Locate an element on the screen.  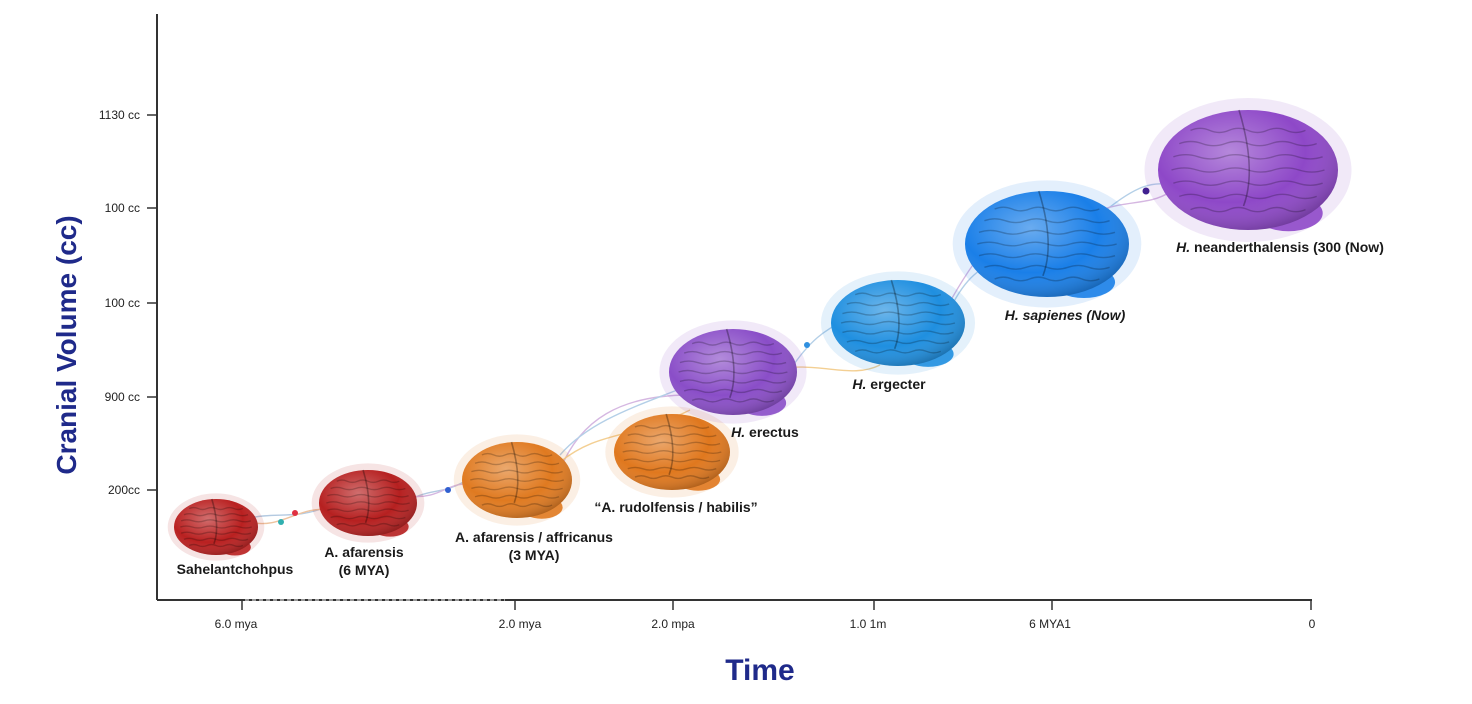
y-axis-title: Cranial Volume (cc) is located at coordinates (66, 344).